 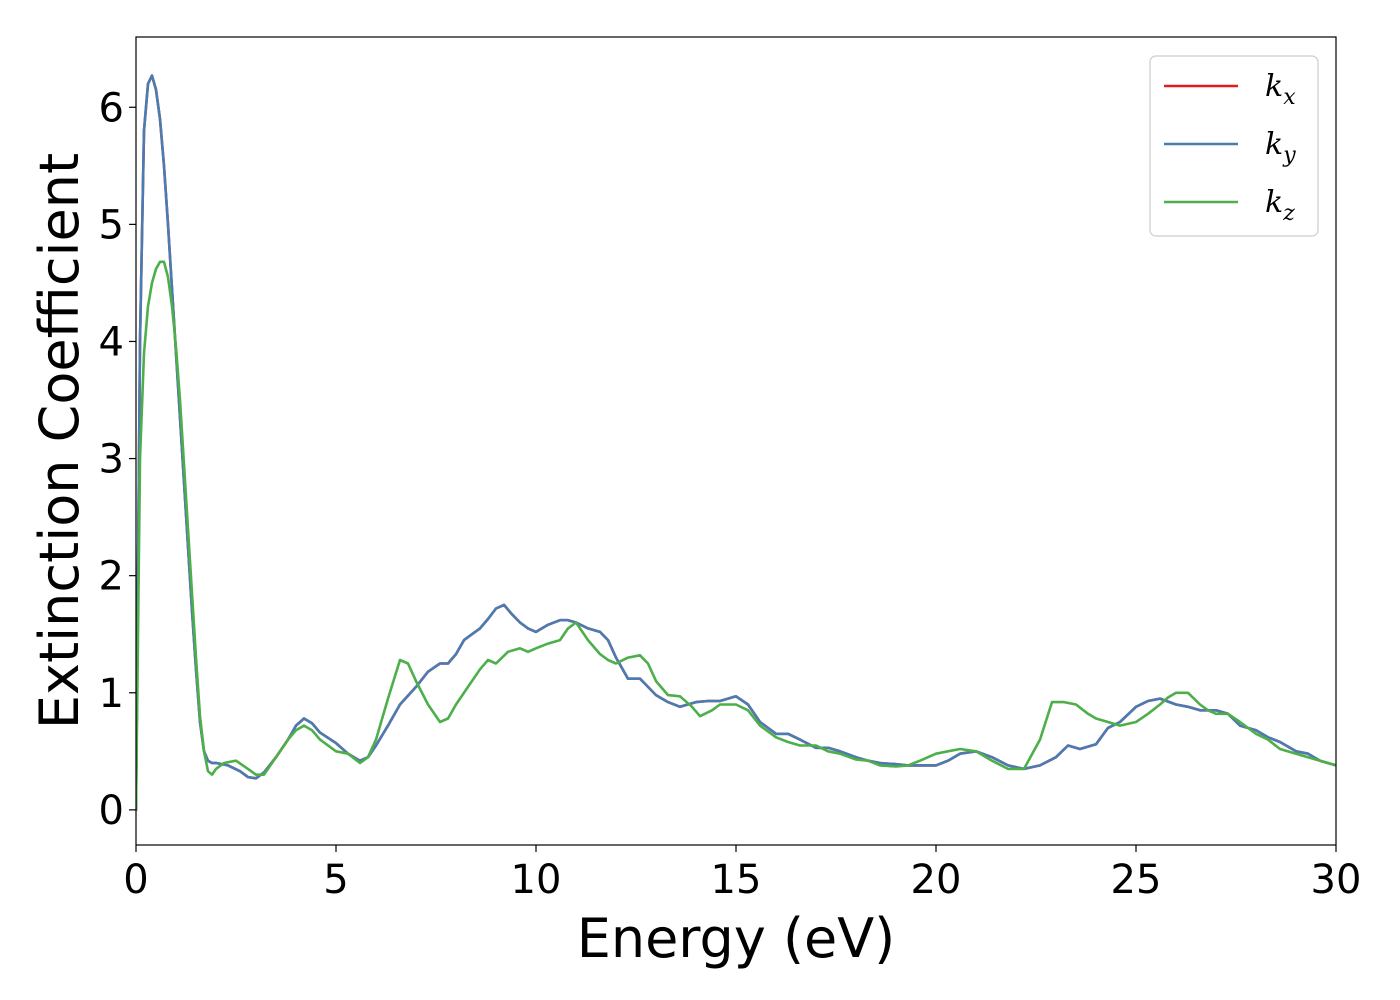 What do you see at coordinates (111, 342) in the screenshot?
I see `y-tick-label: 4` at bounding box center [111, 342].